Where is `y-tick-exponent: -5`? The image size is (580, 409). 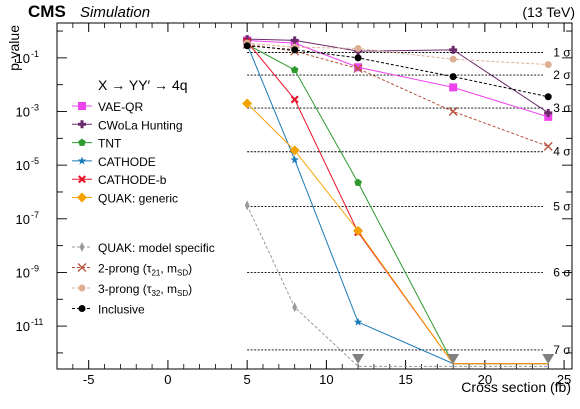
y-tick-exponent: -5 is located at coordinates (35, 161).